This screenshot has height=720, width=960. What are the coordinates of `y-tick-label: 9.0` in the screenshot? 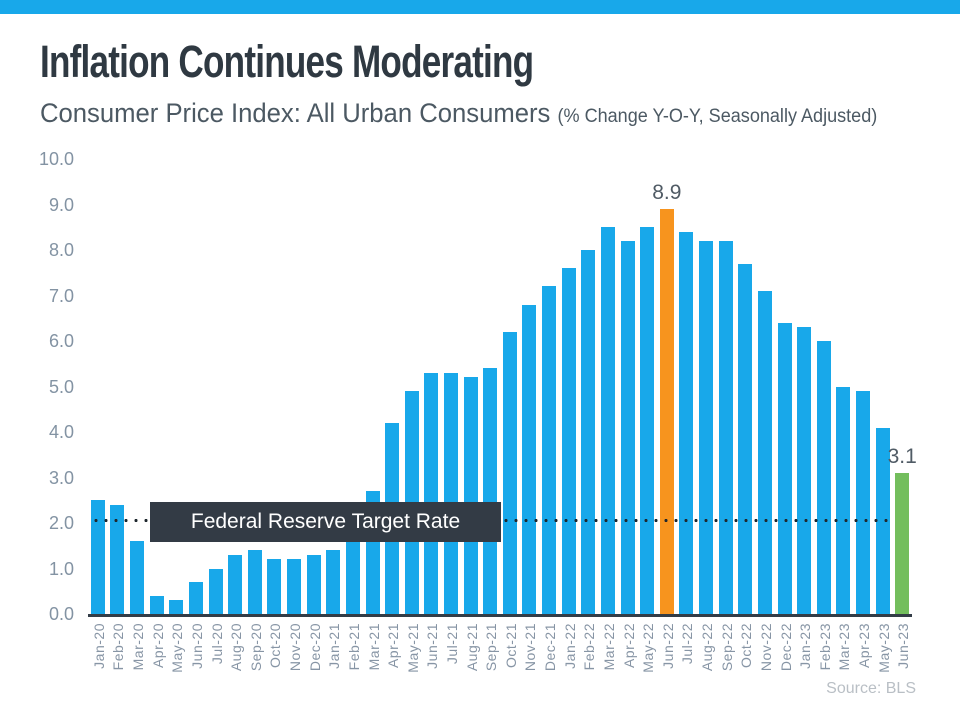 It's located at (61, 204).